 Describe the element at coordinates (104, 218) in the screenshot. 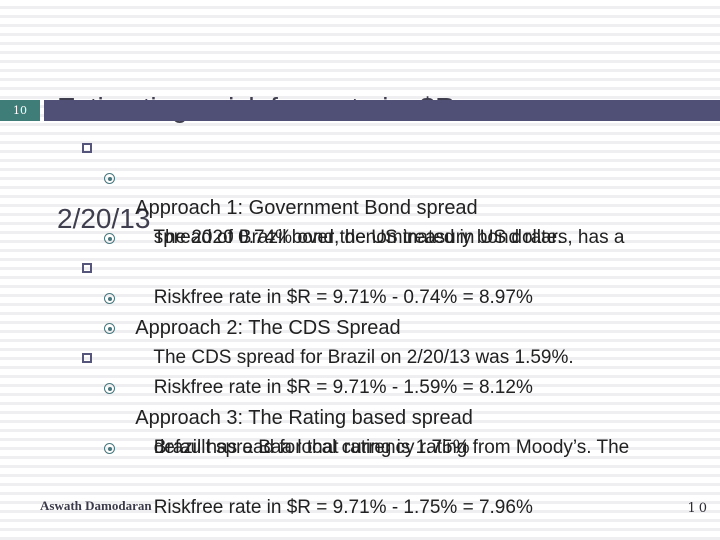

I see `slide-title-line2: 2/20/13` at that location.